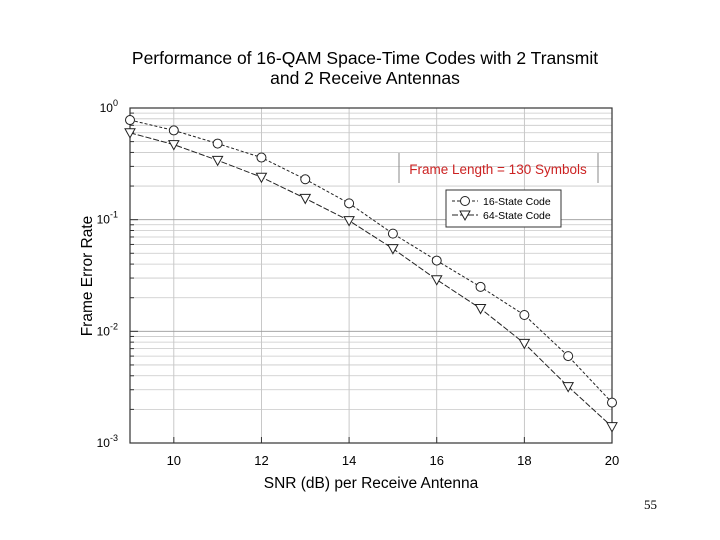  What do you see at coordinates (349, 460) in the screenshot?
I see `x-tick-label: 14` at bounding box center [349, 460].